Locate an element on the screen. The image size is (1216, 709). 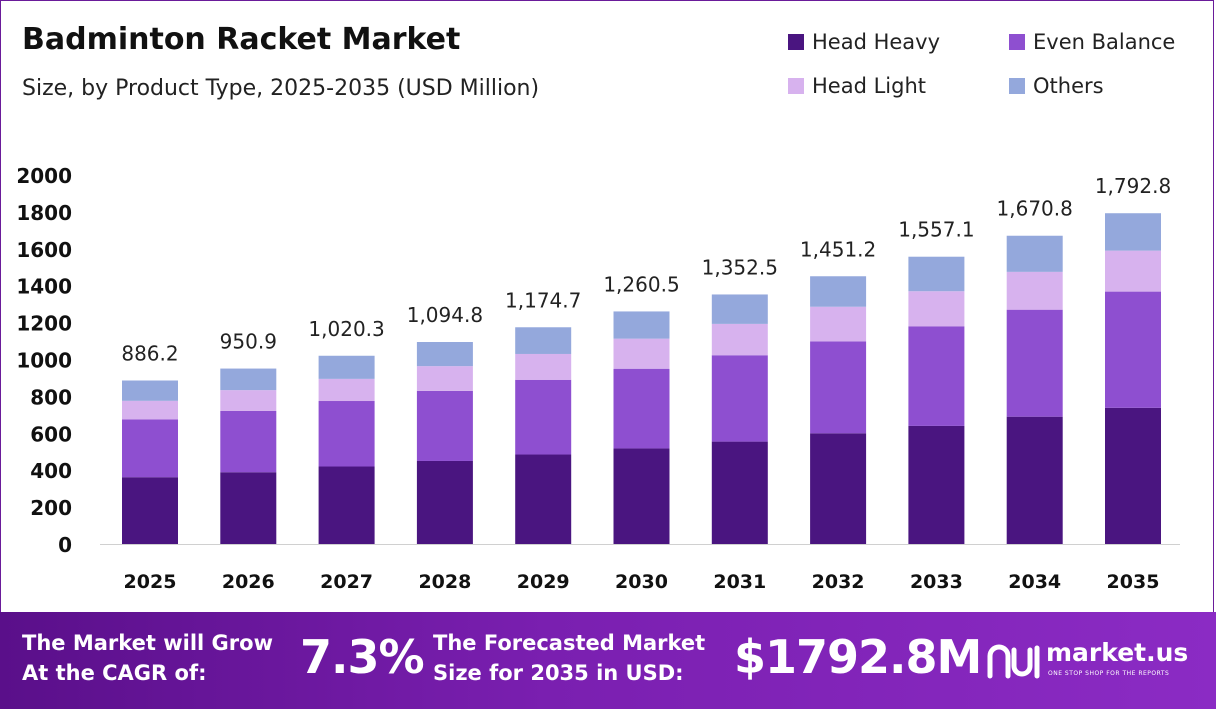
y-tick-label: 1600 is located at coordinates (44, 250).